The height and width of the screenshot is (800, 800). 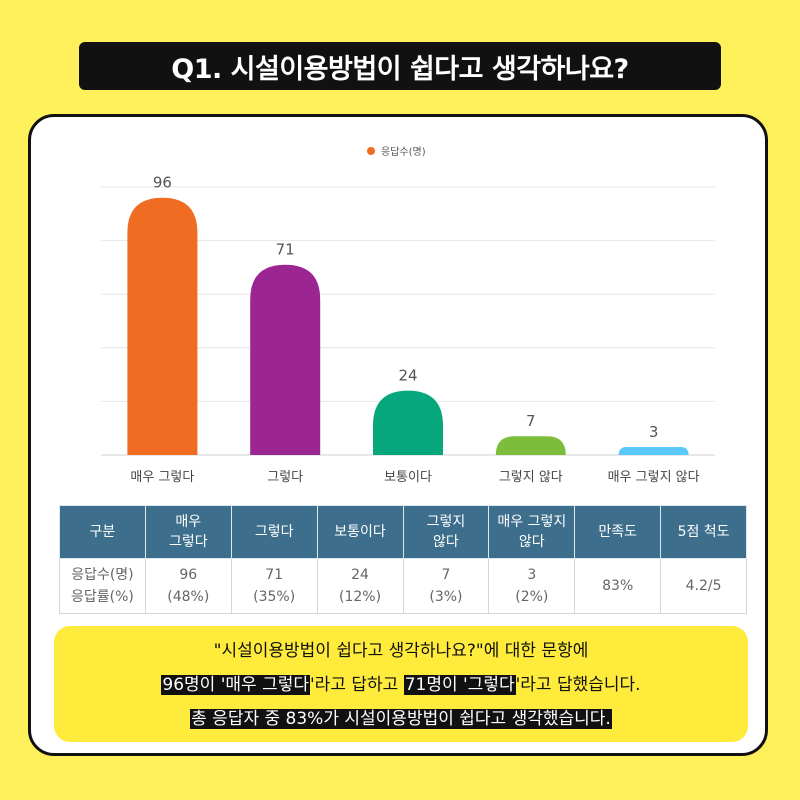 I want to click on data-label: 3, so click(x=654, y=432).